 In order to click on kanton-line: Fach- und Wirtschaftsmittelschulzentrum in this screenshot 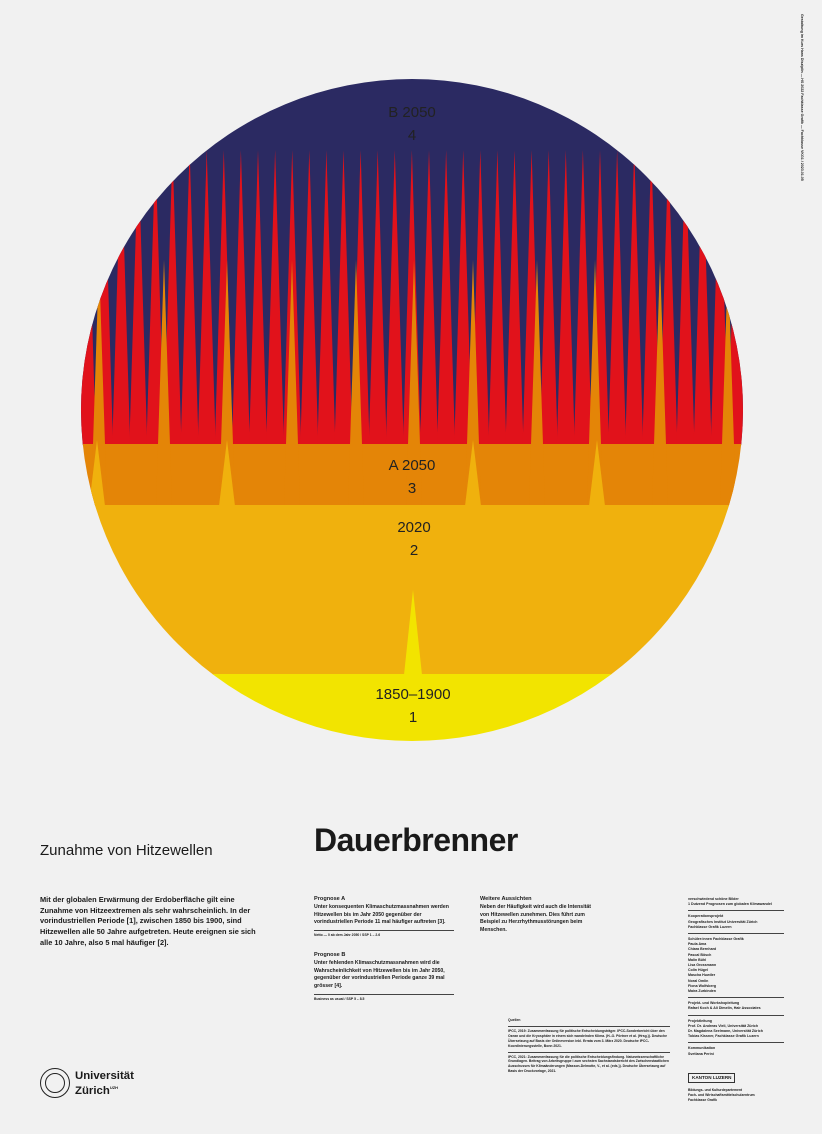, I will do `click(721, 1094)`.